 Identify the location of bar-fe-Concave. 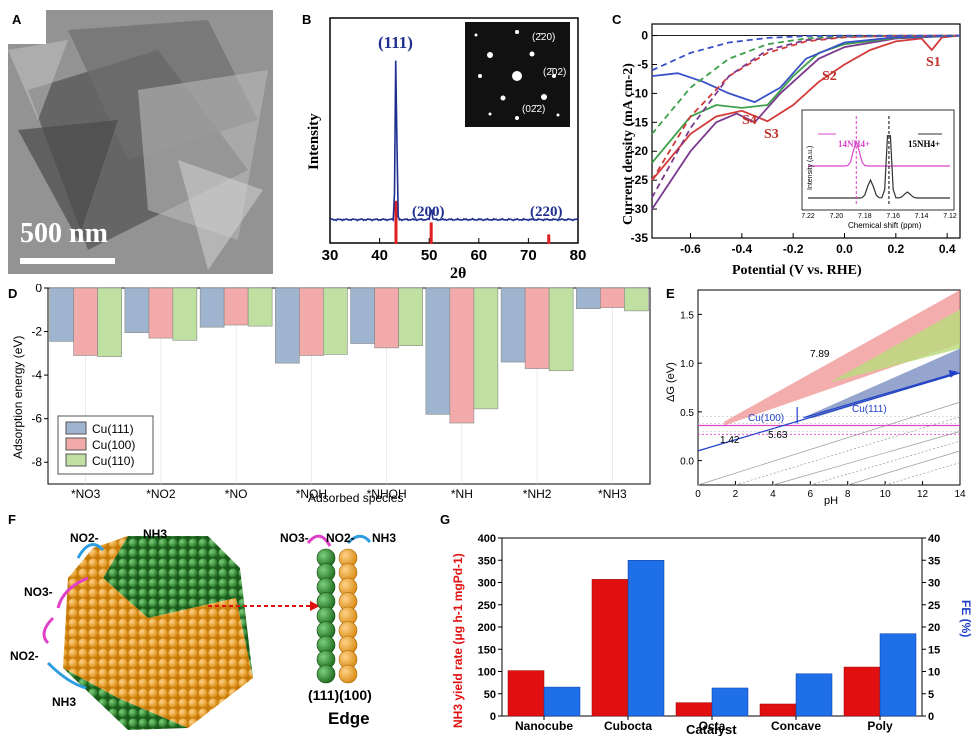
(814, 695).